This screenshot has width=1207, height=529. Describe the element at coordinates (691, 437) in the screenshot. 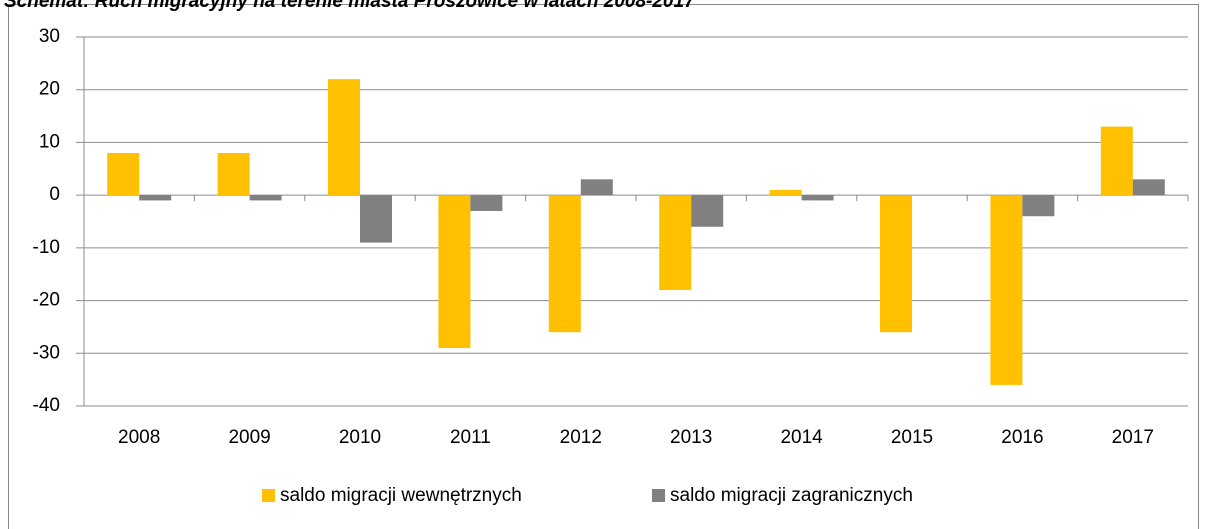

I see `x-tick-label: 2013` at that location.